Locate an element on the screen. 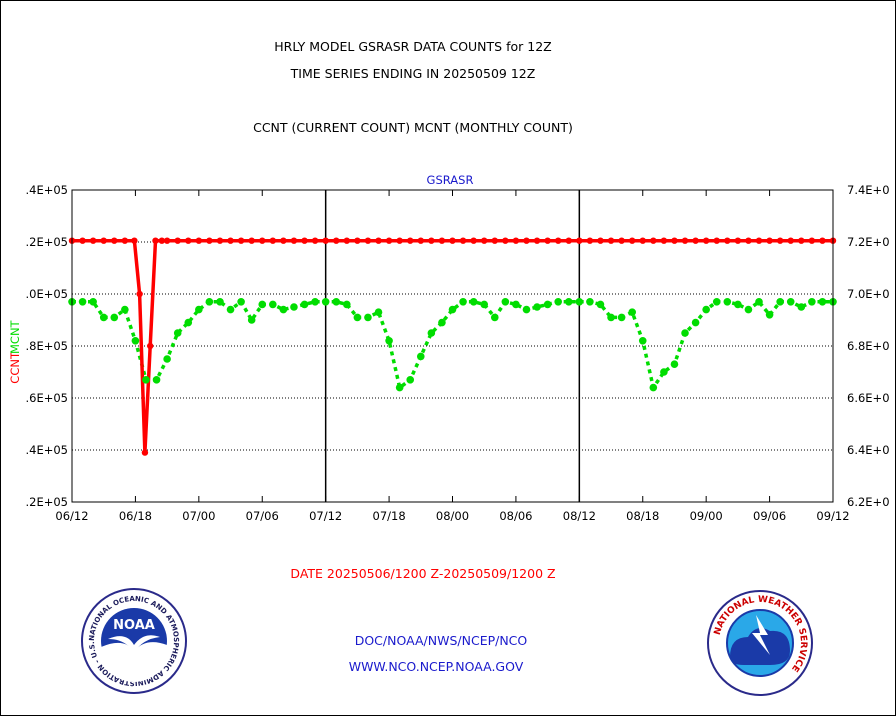 This screenshot has width=896, height=716. y-left-tick-label: .6E+05 is located at coordinates (46, 398).